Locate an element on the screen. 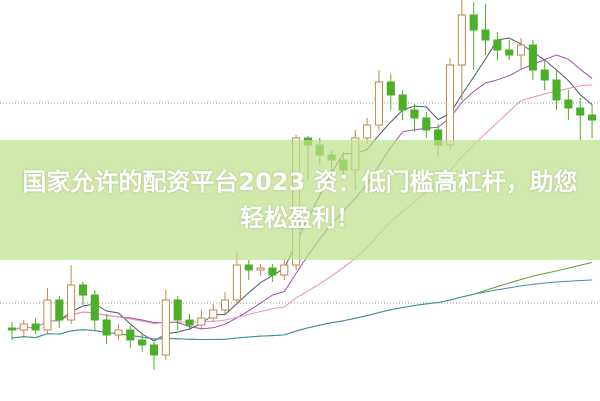 This screenshot has height=401, width=600. article-title: 国家允许的配资平台2023 资：低门槛高杠杆，助您轻松盈利！ is located at coordinates (300, 200).